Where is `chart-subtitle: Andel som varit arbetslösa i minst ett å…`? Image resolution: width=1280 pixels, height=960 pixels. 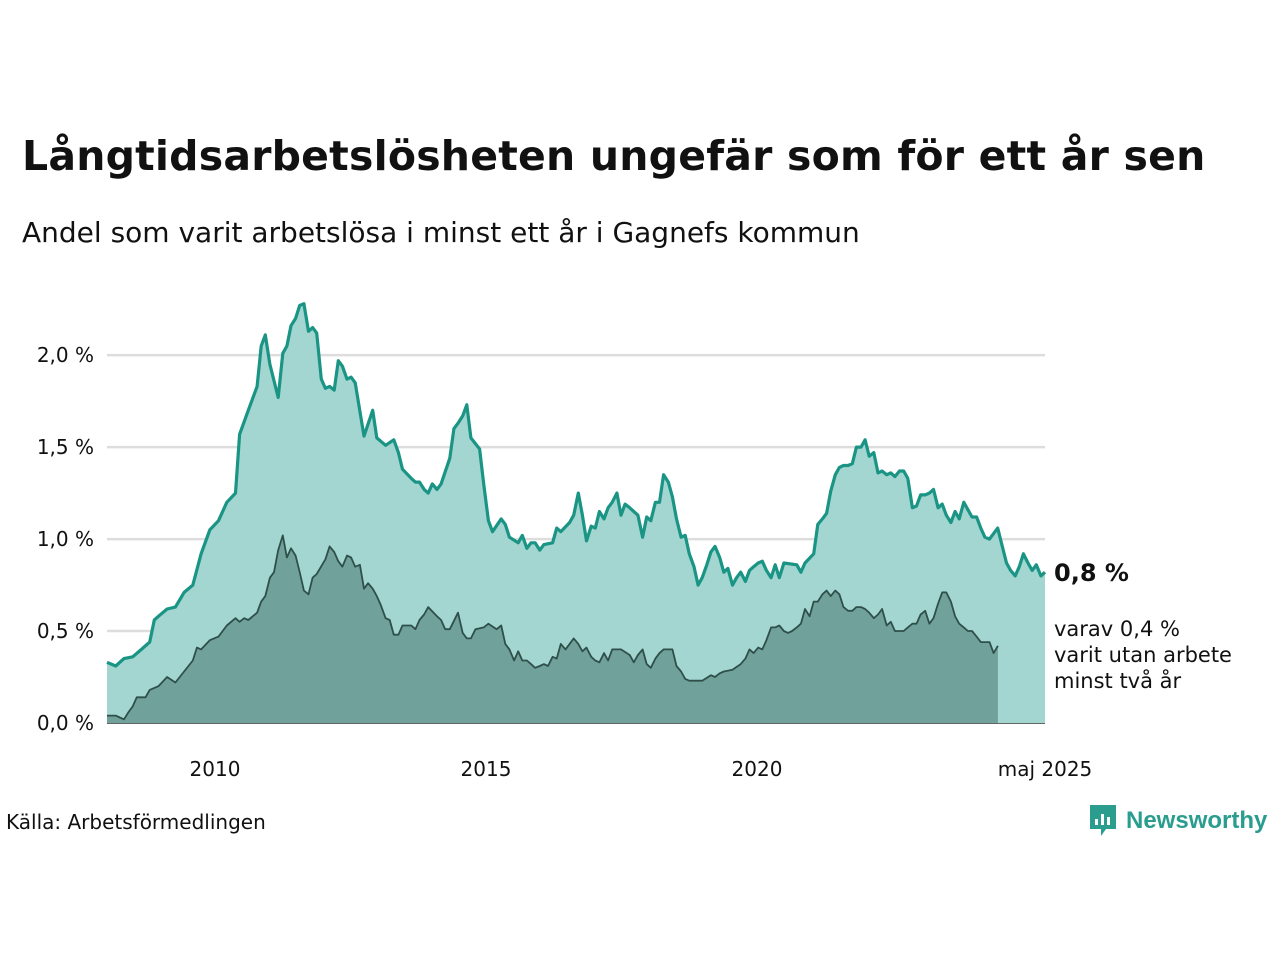 chart-subtitle: Andel som varit arbetslösa i minst ett å… is located at coordinates (441, 232).